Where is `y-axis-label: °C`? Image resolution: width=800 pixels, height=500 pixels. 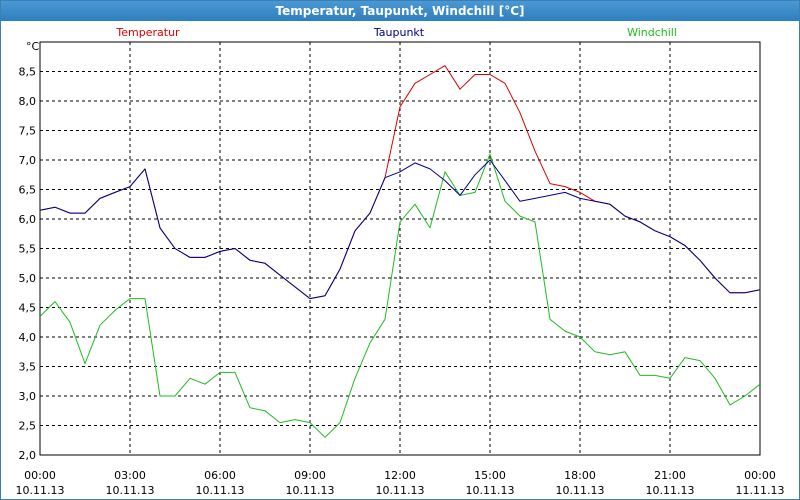
y-axis-label: °C is located at coordinates (33, 46).